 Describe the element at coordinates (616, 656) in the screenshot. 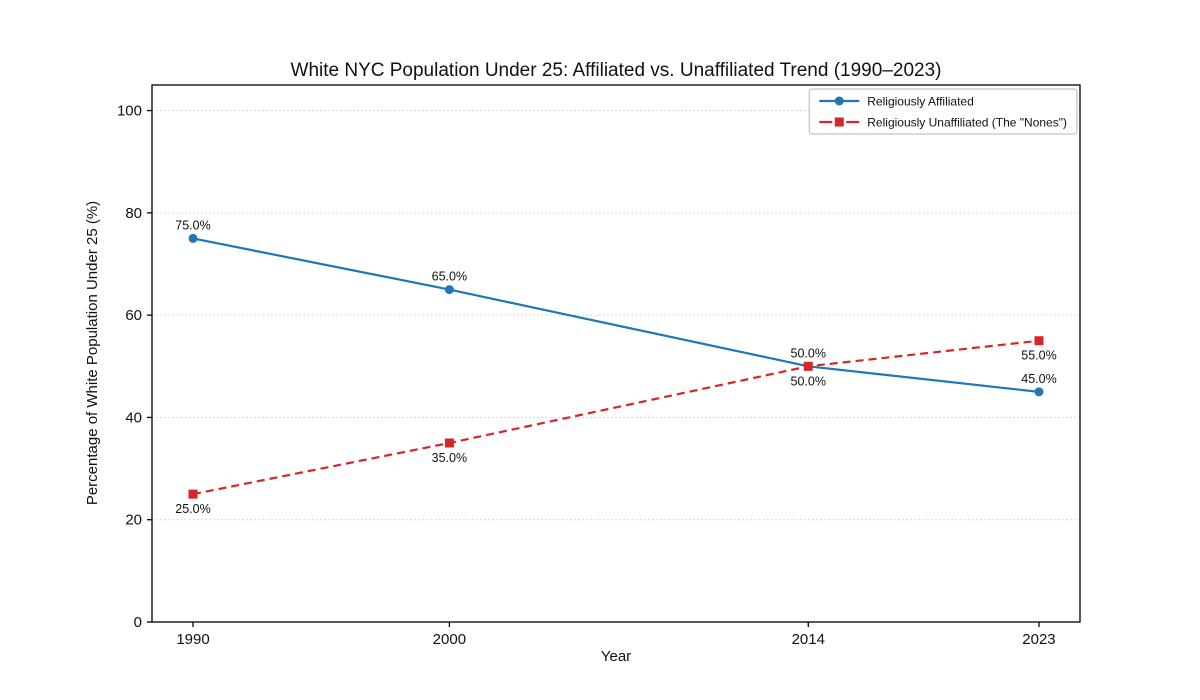

I see `x-axis-label: Year` at that location.